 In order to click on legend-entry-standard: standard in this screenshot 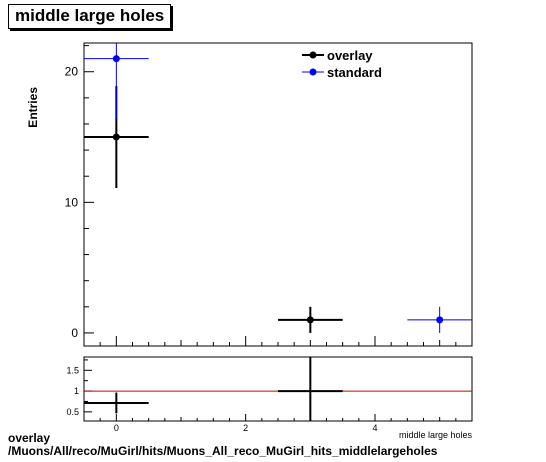, I will do `click(354, 72)`.